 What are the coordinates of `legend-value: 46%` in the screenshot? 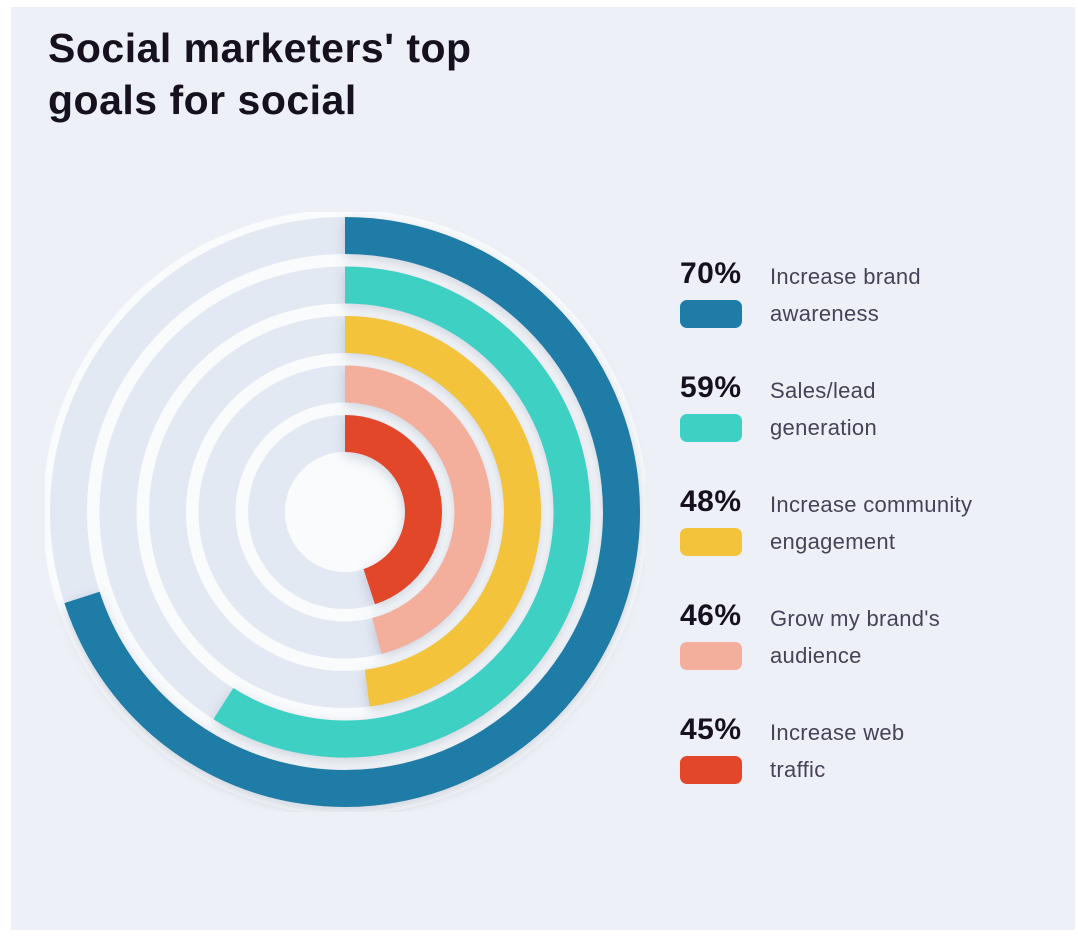 It's located at (711, 615).